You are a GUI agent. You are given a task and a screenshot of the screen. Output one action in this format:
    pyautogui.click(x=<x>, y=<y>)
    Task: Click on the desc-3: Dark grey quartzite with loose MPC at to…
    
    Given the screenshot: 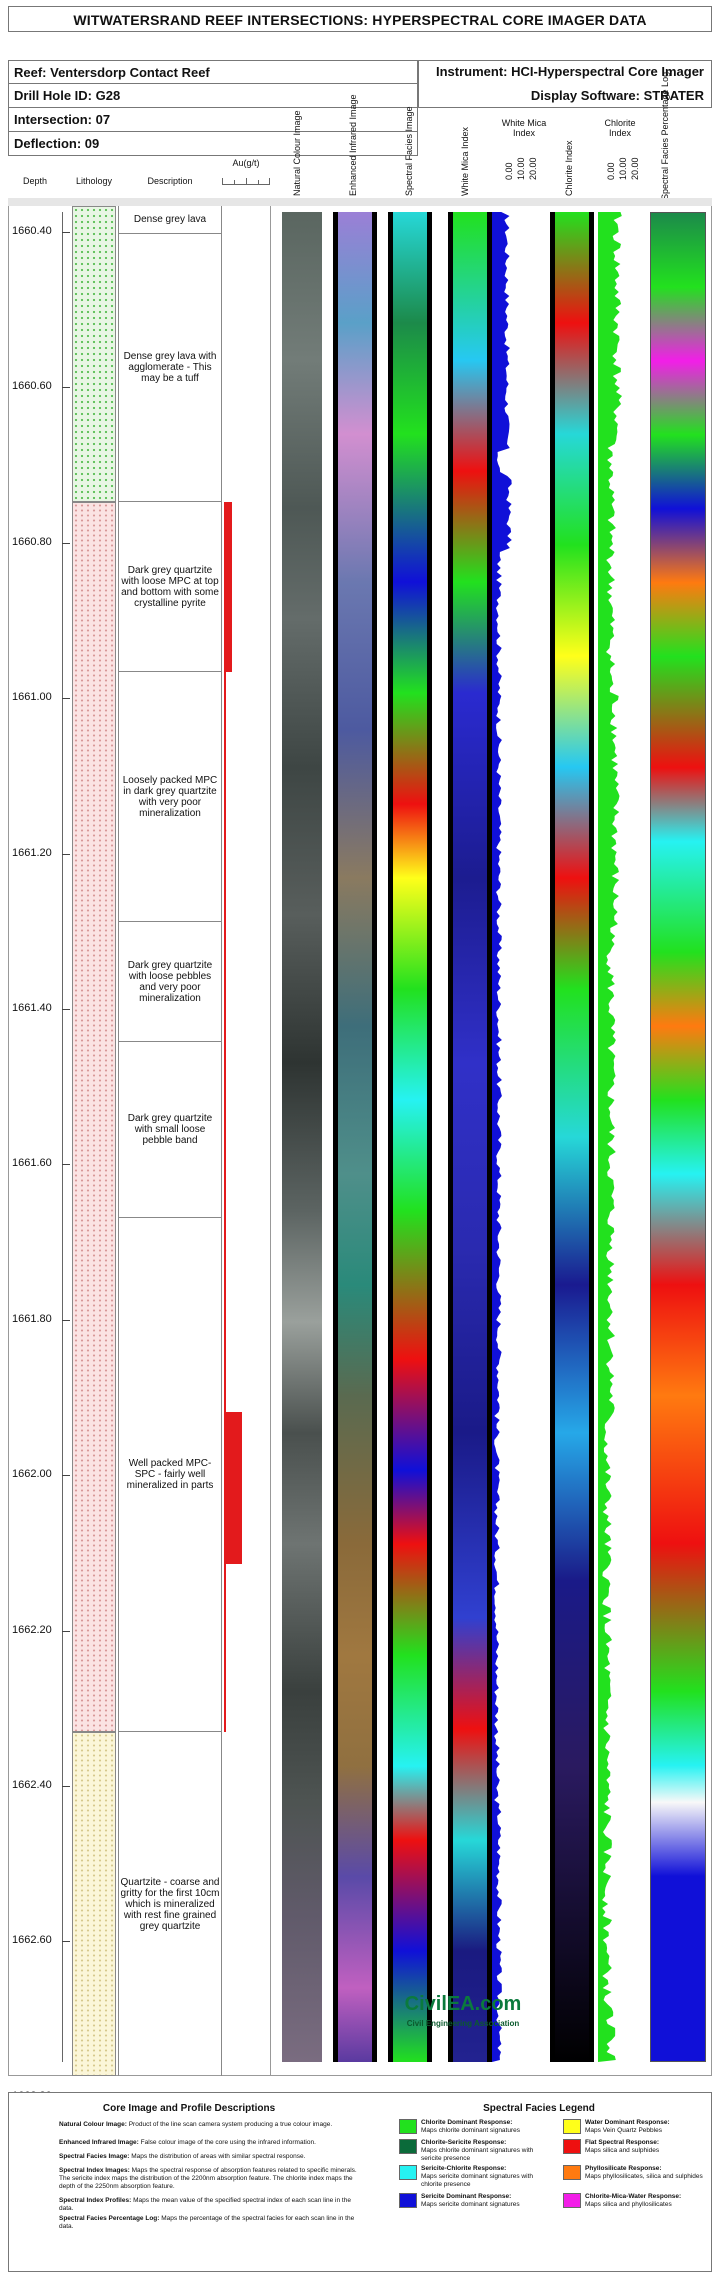 What is the action you would take?
    pyautogui.click(x=170, y=587)
    